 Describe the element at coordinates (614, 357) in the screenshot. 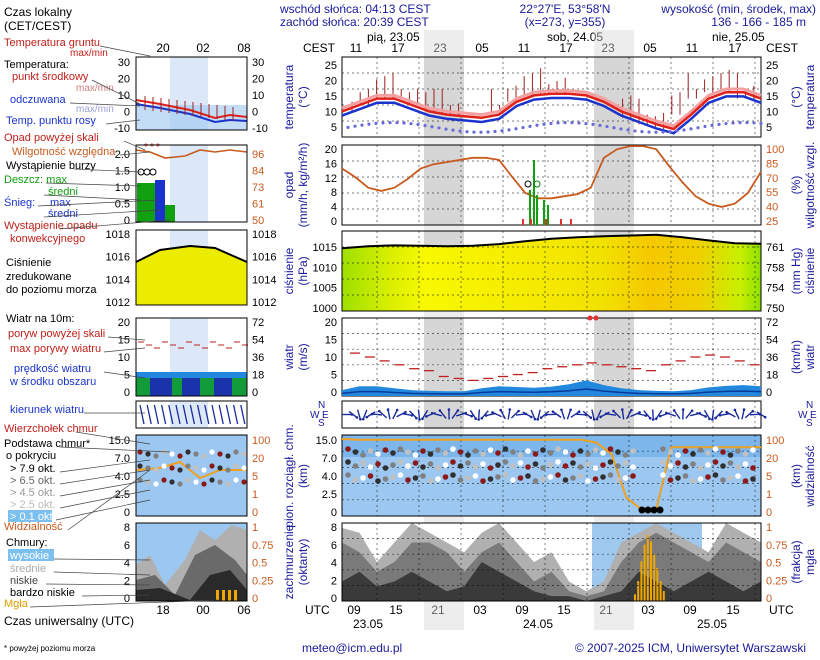

I see `night-band` at that location.